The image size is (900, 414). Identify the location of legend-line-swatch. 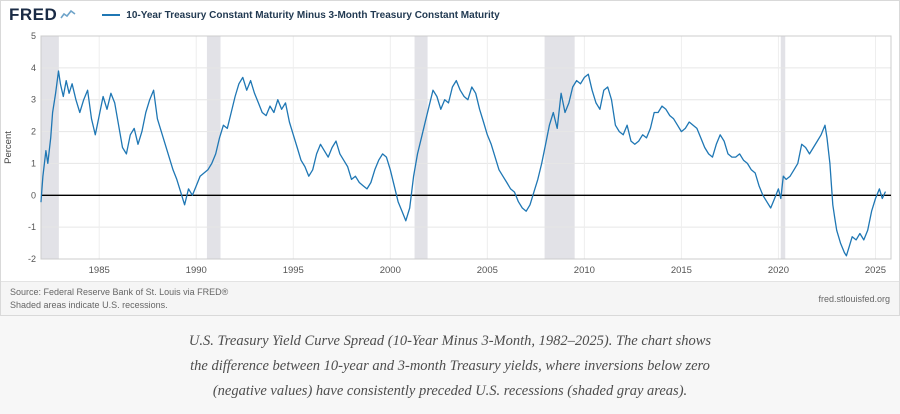
(111, 15).